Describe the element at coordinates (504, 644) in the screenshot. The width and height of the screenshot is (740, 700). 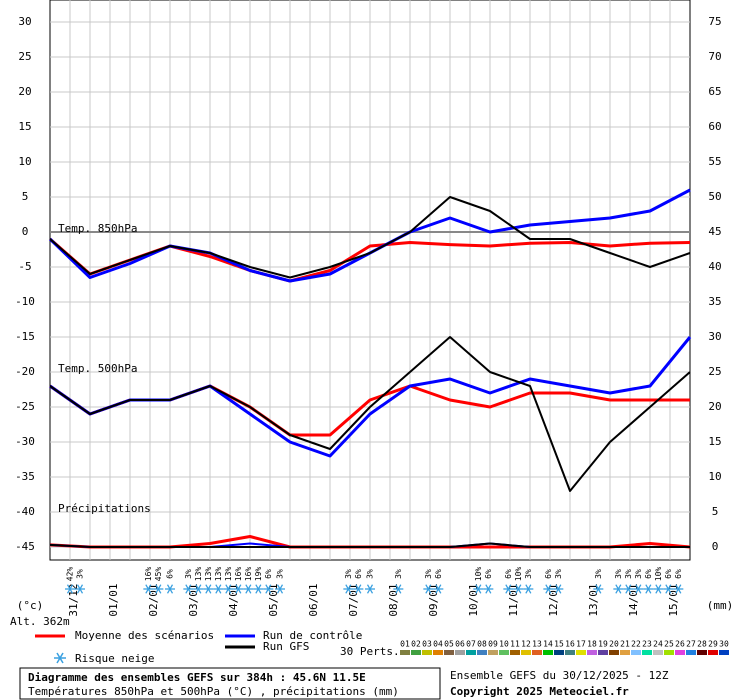
I see `pert-number: 10` at that location.